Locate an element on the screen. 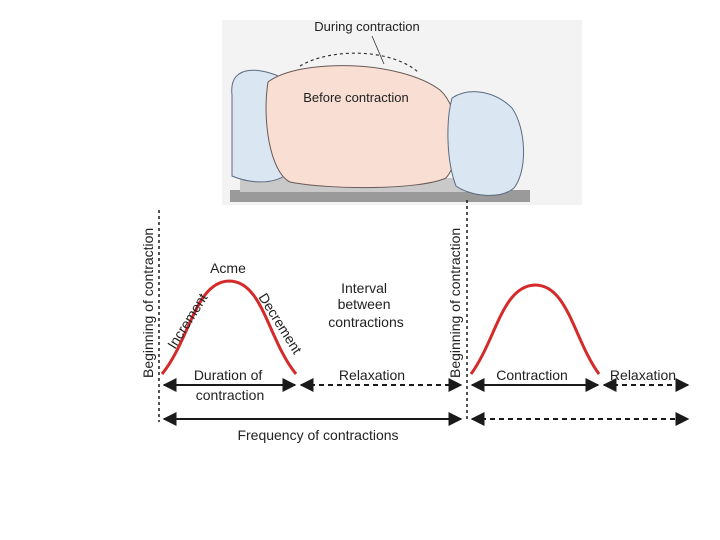  beginning-label-right: Beginning of contraction is located at coordinates (455, 303).